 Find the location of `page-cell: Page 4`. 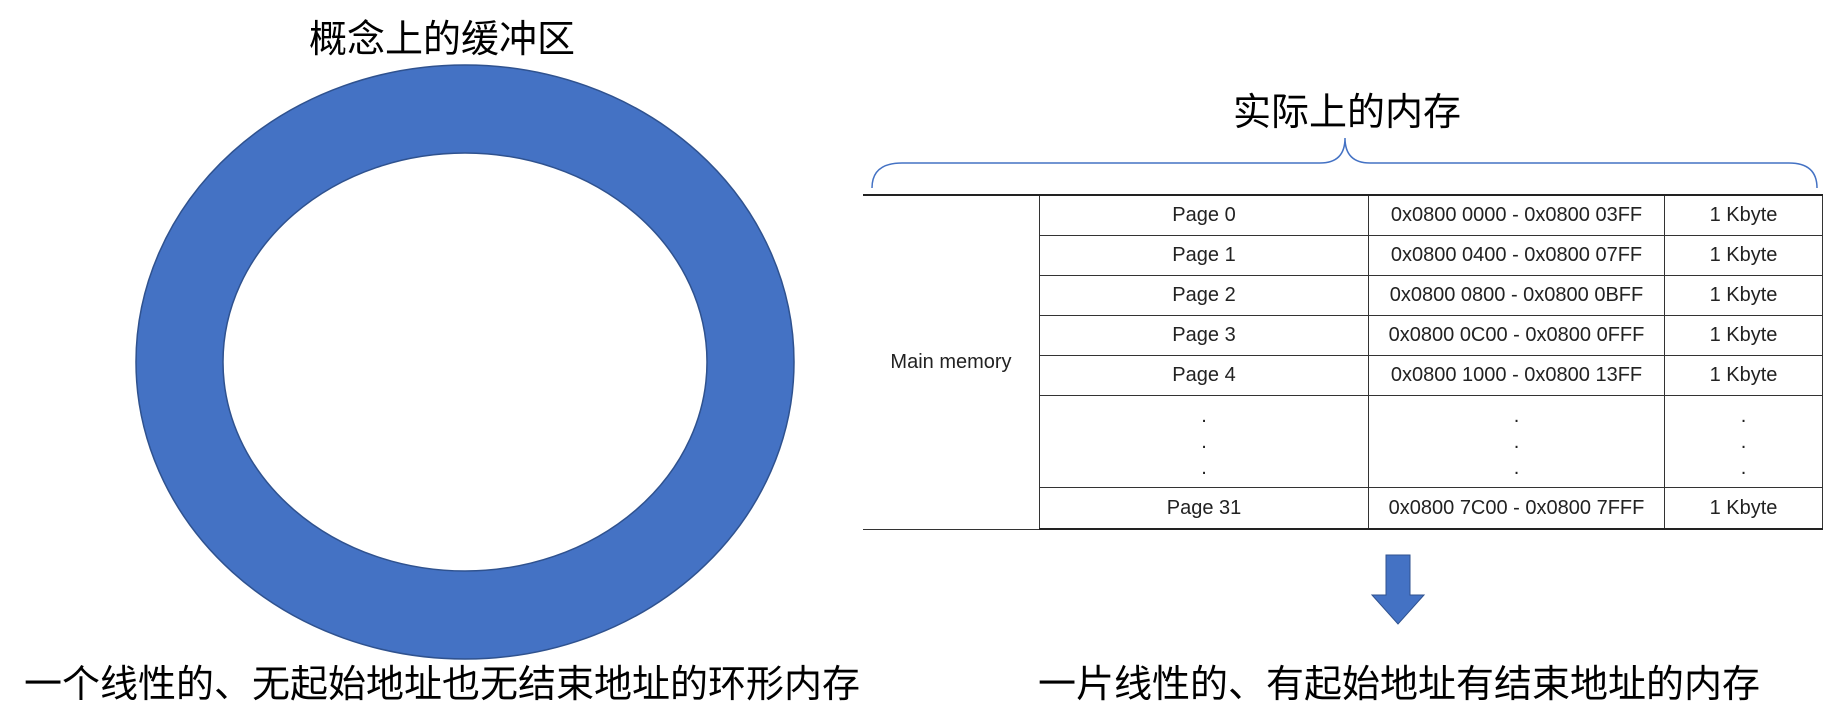

page-cell: Page 4 is located at coordinates (1204, 375).